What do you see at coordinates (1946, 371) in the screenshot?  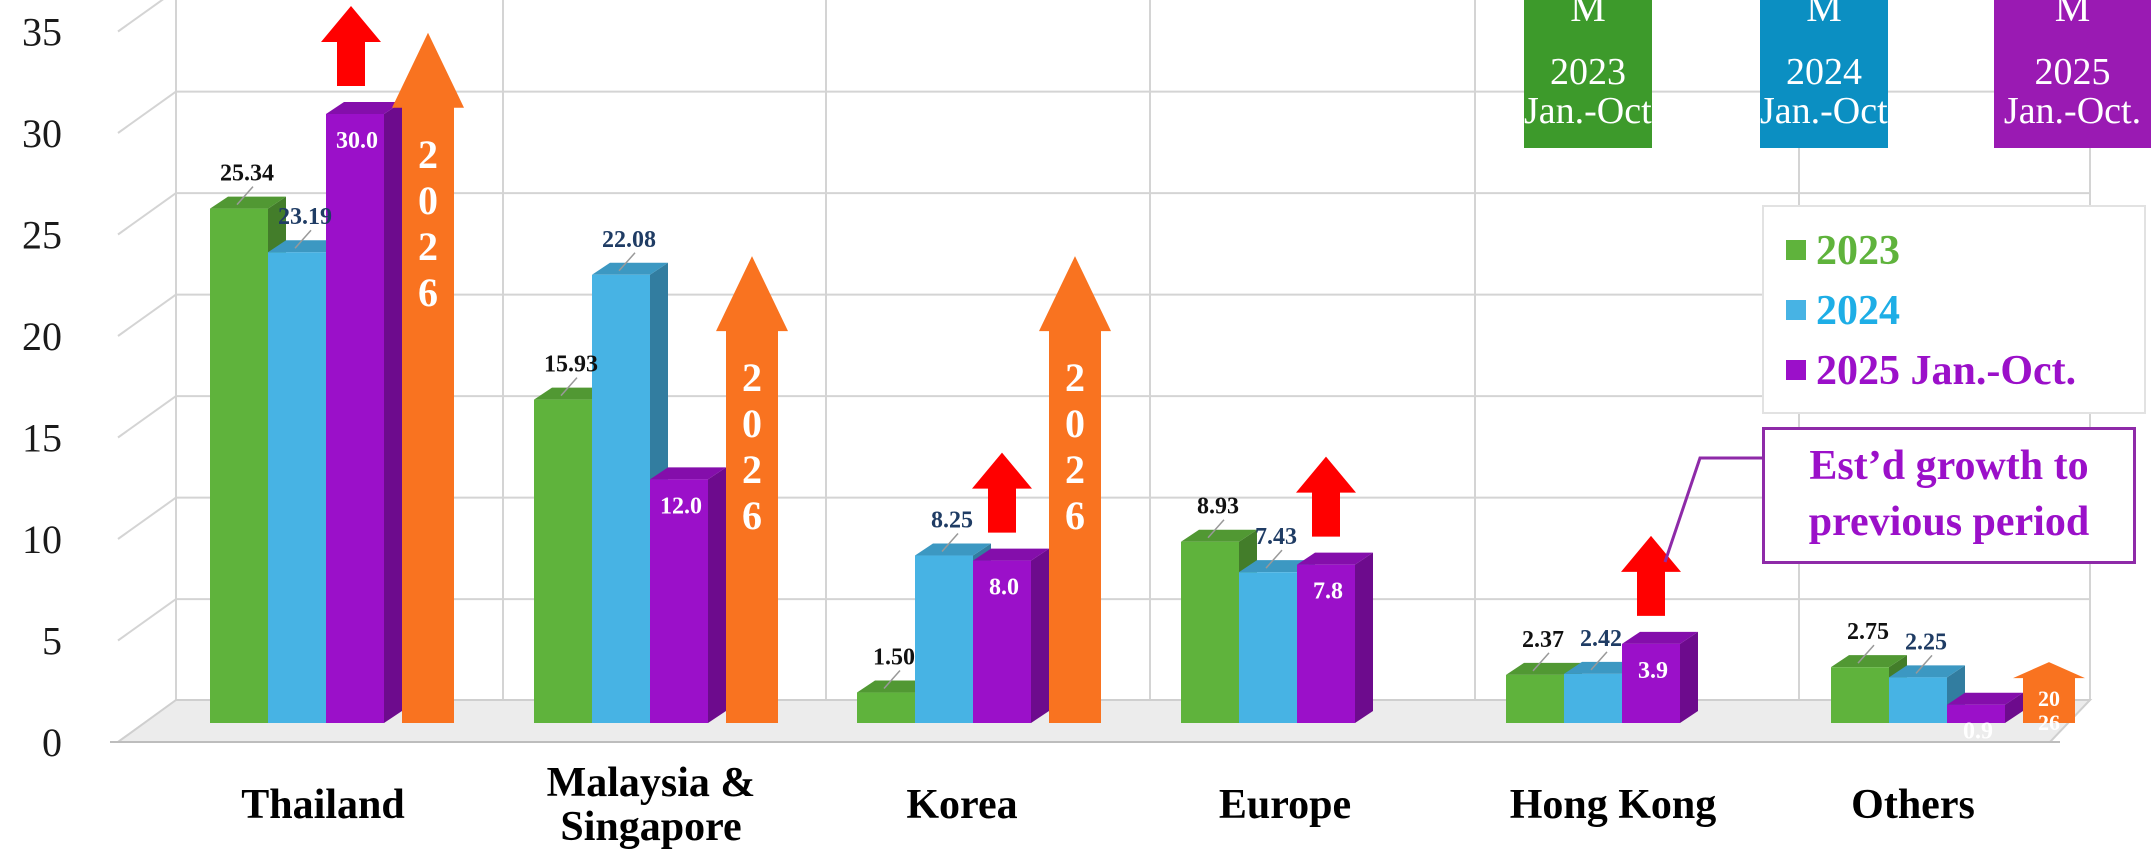 I see `legend-label: 2025 Jan.-Oct.` at bounding box center [1946, 371].